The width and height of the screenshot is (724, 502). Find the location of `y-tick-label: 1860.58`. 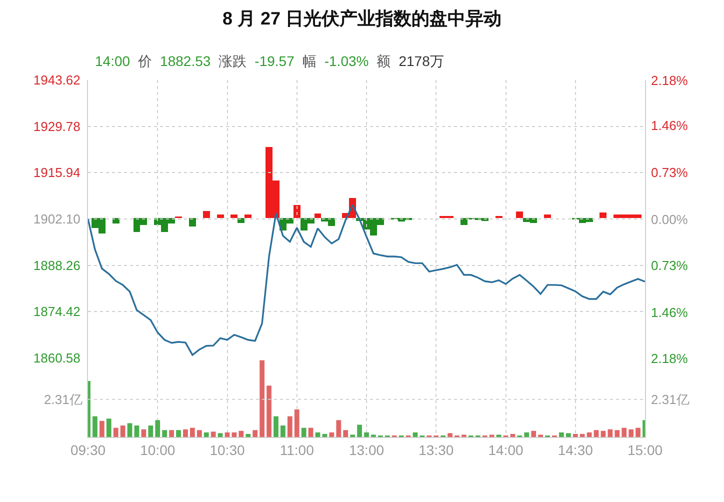

y-tick-label: 1860.58 is located at coordinates (56, 358).